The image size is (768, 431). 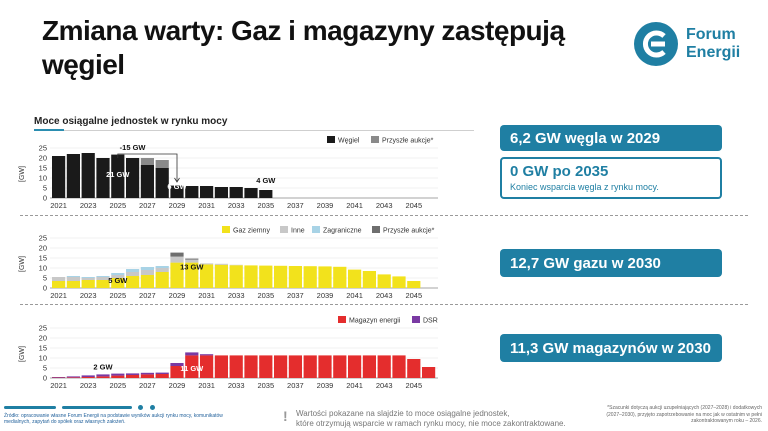 I want to click on legend-label: Magazyn energii, so click(x=375, y=321).